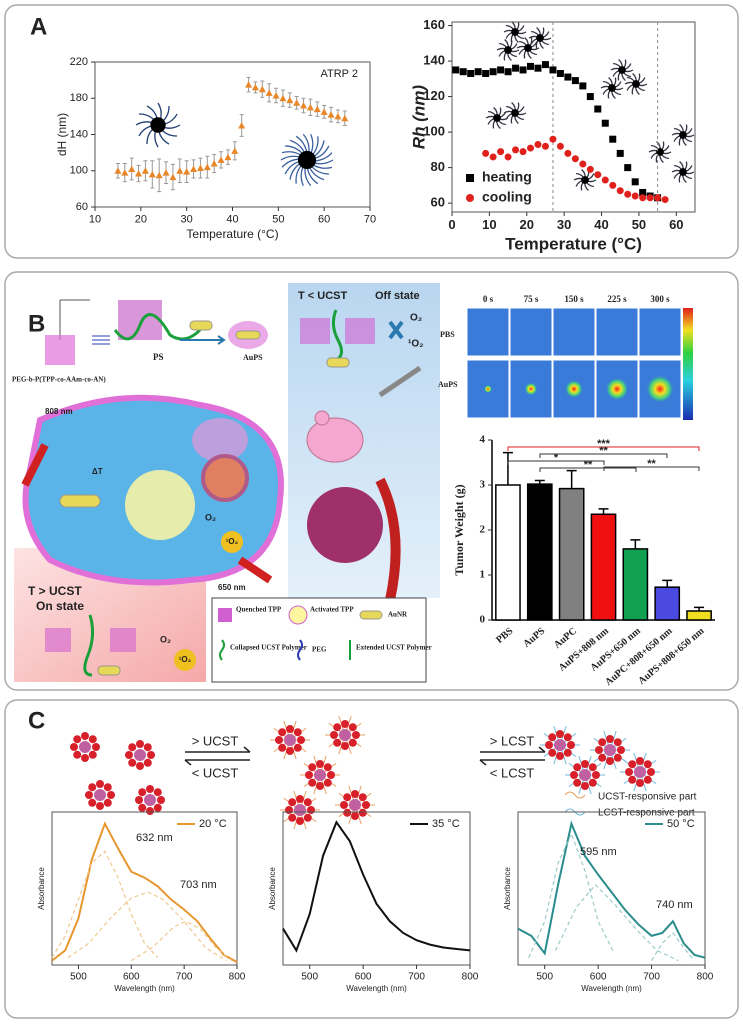 Image resolution: width=743 pixels, height=1024 pixels. Describe the element at coordinates (337, 335) in the screenshot. I see `collapsed-polymer` at that location.